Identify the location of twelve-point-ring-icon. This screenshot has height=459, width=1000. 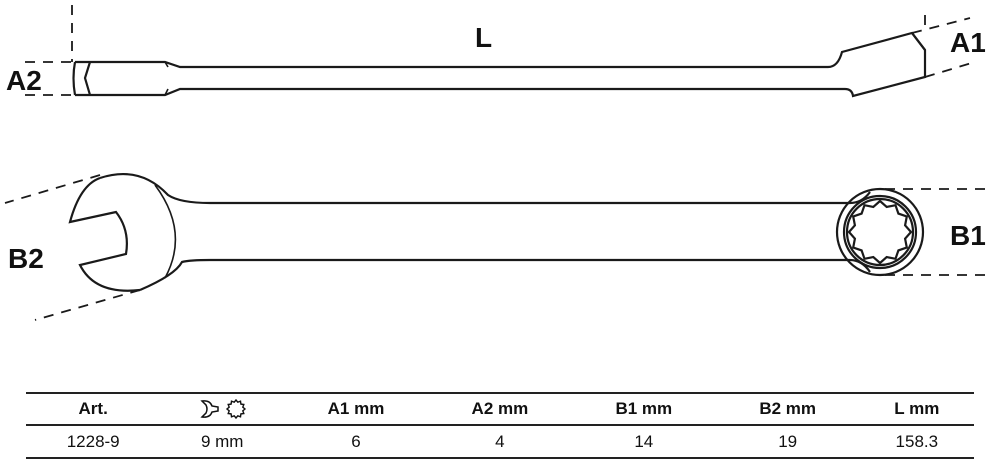
(235, 409).